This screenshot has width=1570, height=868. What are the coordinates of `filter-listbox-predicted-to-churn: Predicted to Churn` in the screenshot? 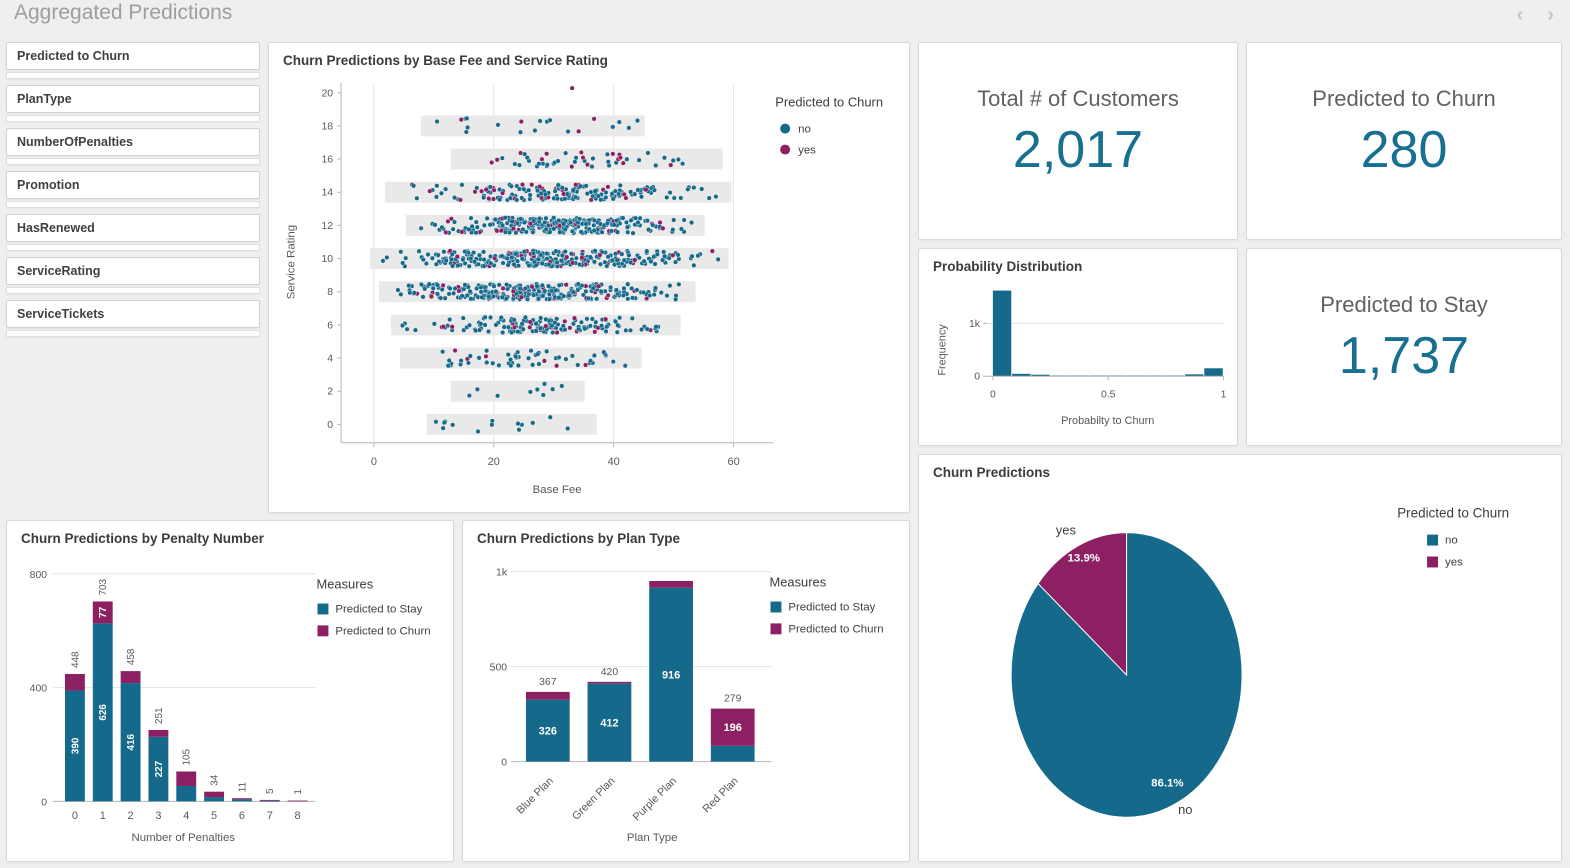 It's located at (133, 60).